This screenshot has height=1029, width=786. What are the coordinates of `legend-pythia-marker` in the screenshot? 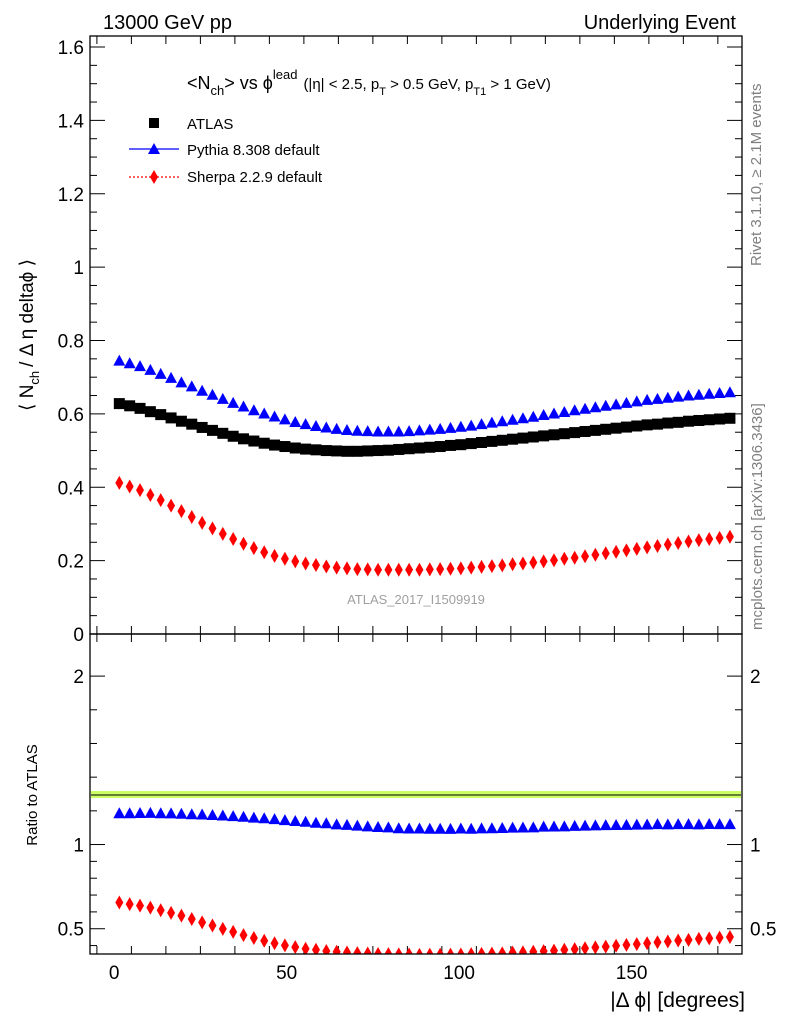 It's located at (154, 148).